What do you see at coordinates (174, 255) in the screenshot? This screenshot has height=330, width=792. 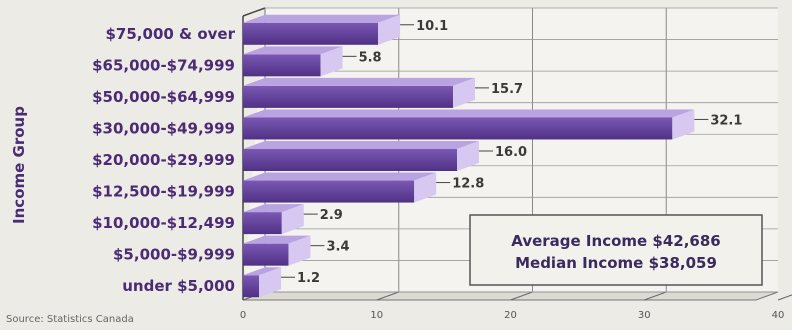 I see `category-label-7: $5,000-$9,999` at bounding box center [174, 255].